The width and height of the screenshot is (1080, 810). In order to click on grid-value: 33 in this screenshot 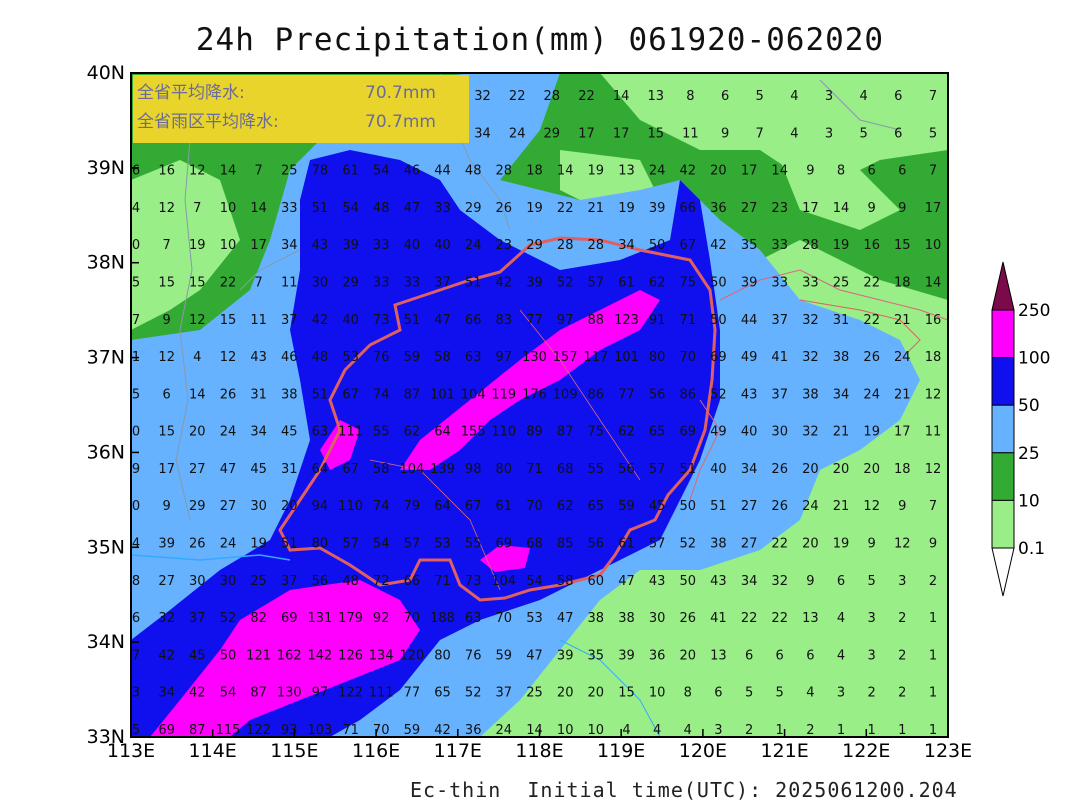, I will do `click(810, 283)`.